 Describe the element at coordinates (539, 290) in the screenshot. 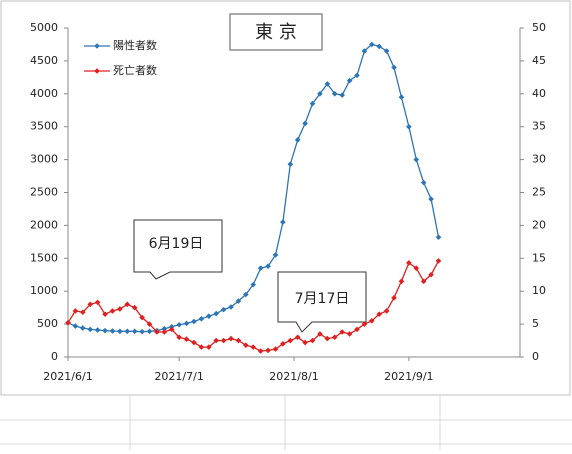

I see `y2-tick-label: 10` at that location.